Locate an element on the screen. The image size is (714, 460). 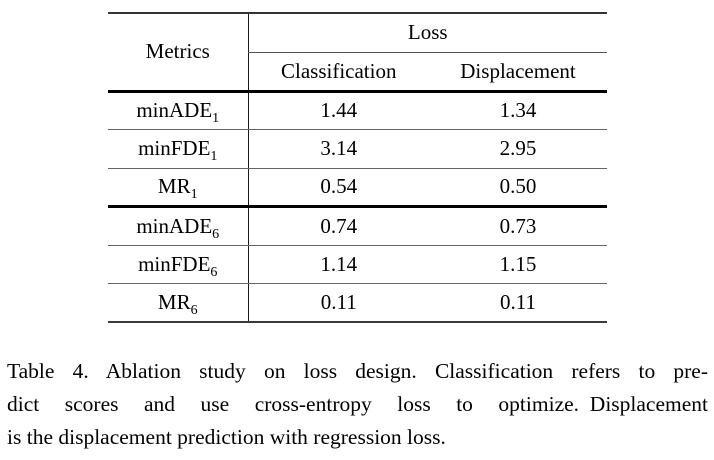
column-header-classification: Classification is located at coordinates (338, 72).